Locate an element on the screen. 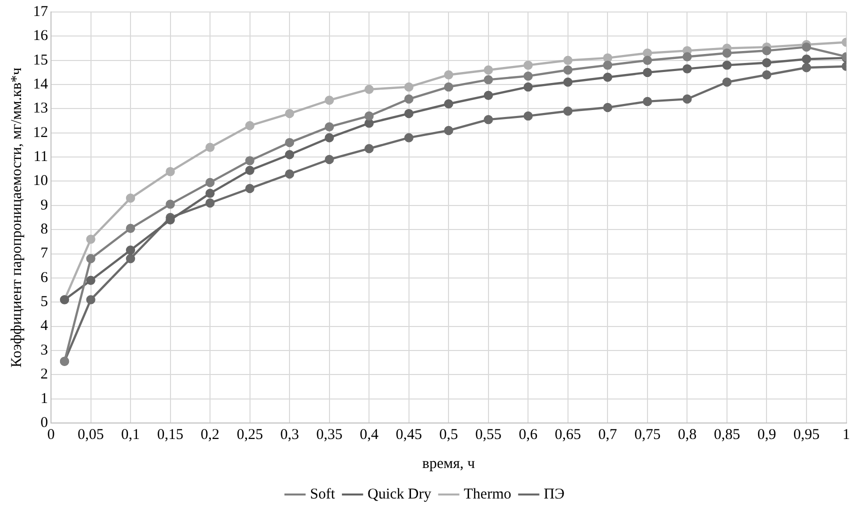 The image size is (853, 514). y-tick-label: 4 is located at coordinates (44, 326).